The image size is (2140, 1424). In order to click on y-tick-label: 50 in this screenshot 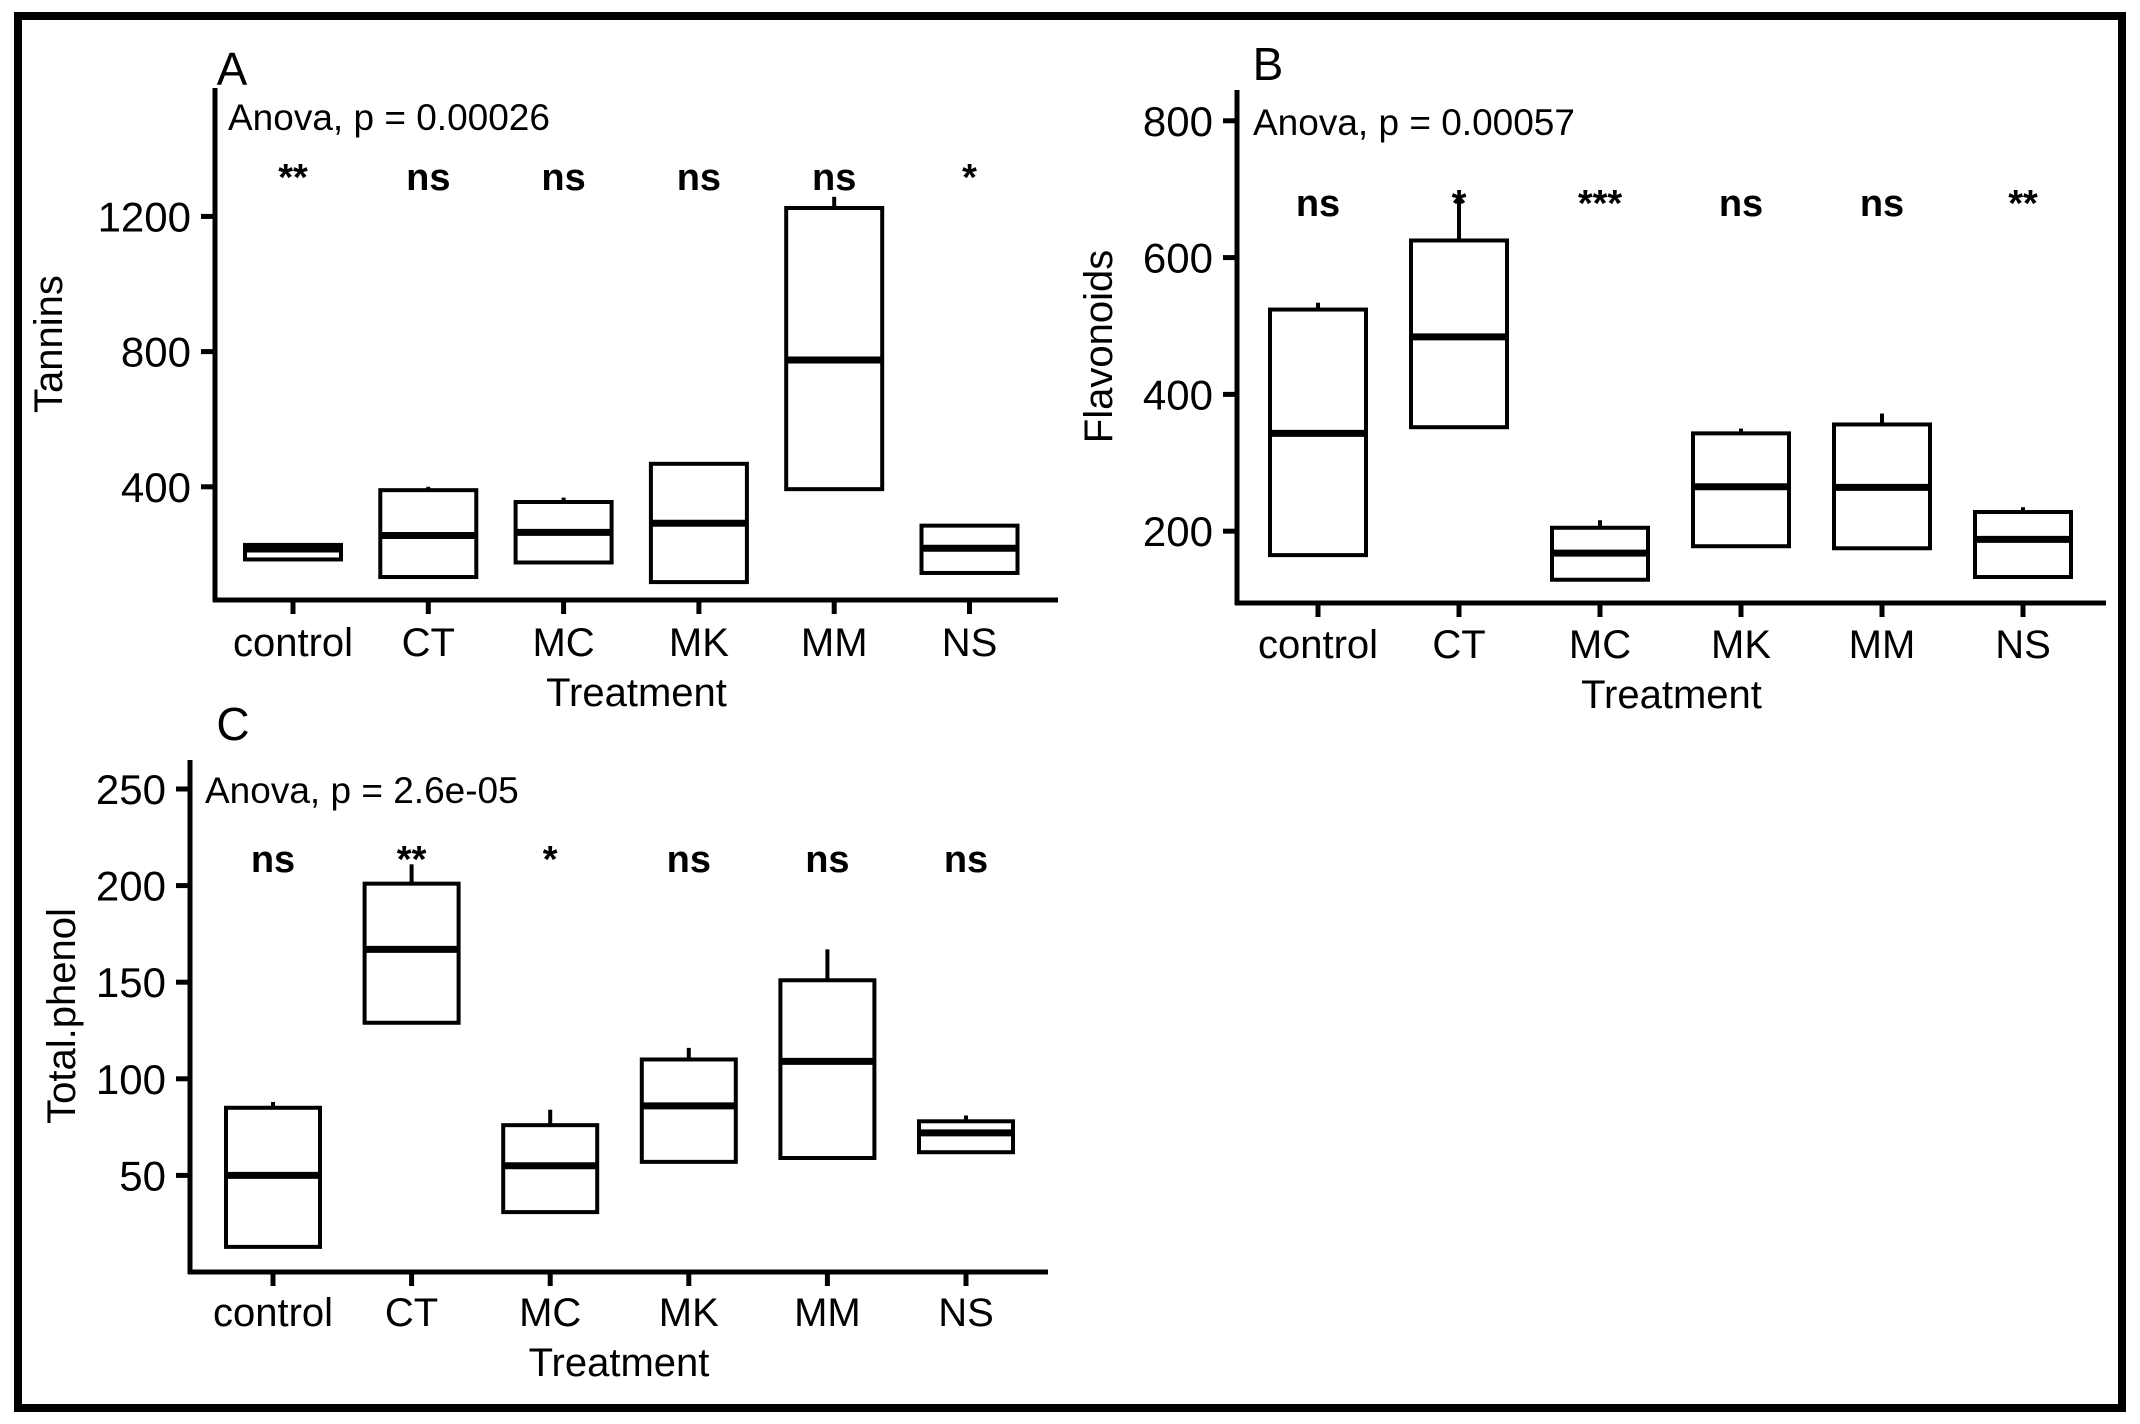, I will do `click(142, 1175)`.